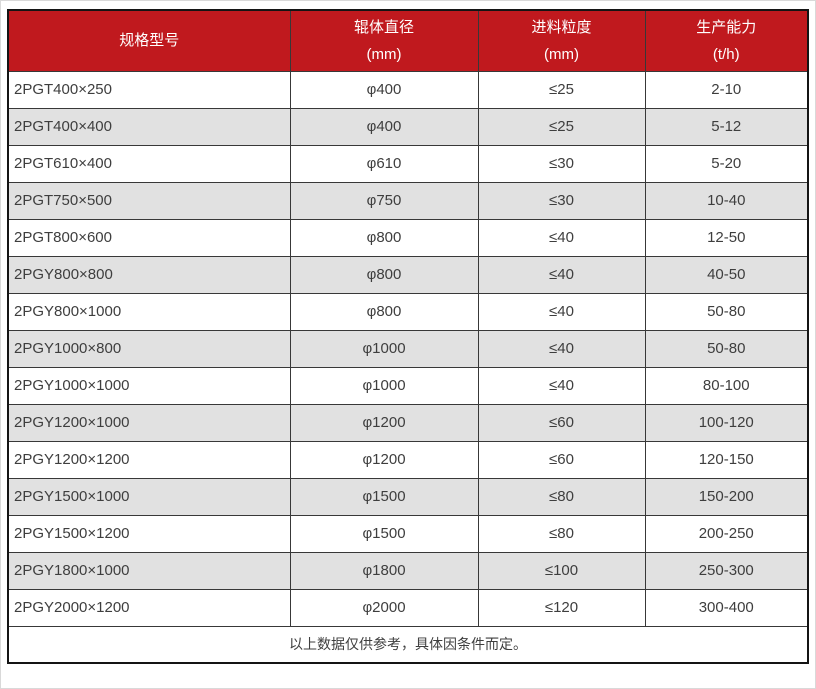 The image size is (816, 689). What do you see at coordinates (384, 163) in the screenshot?
I see `cell-roller-diameter: φ610` at bounding box center [384, 163].